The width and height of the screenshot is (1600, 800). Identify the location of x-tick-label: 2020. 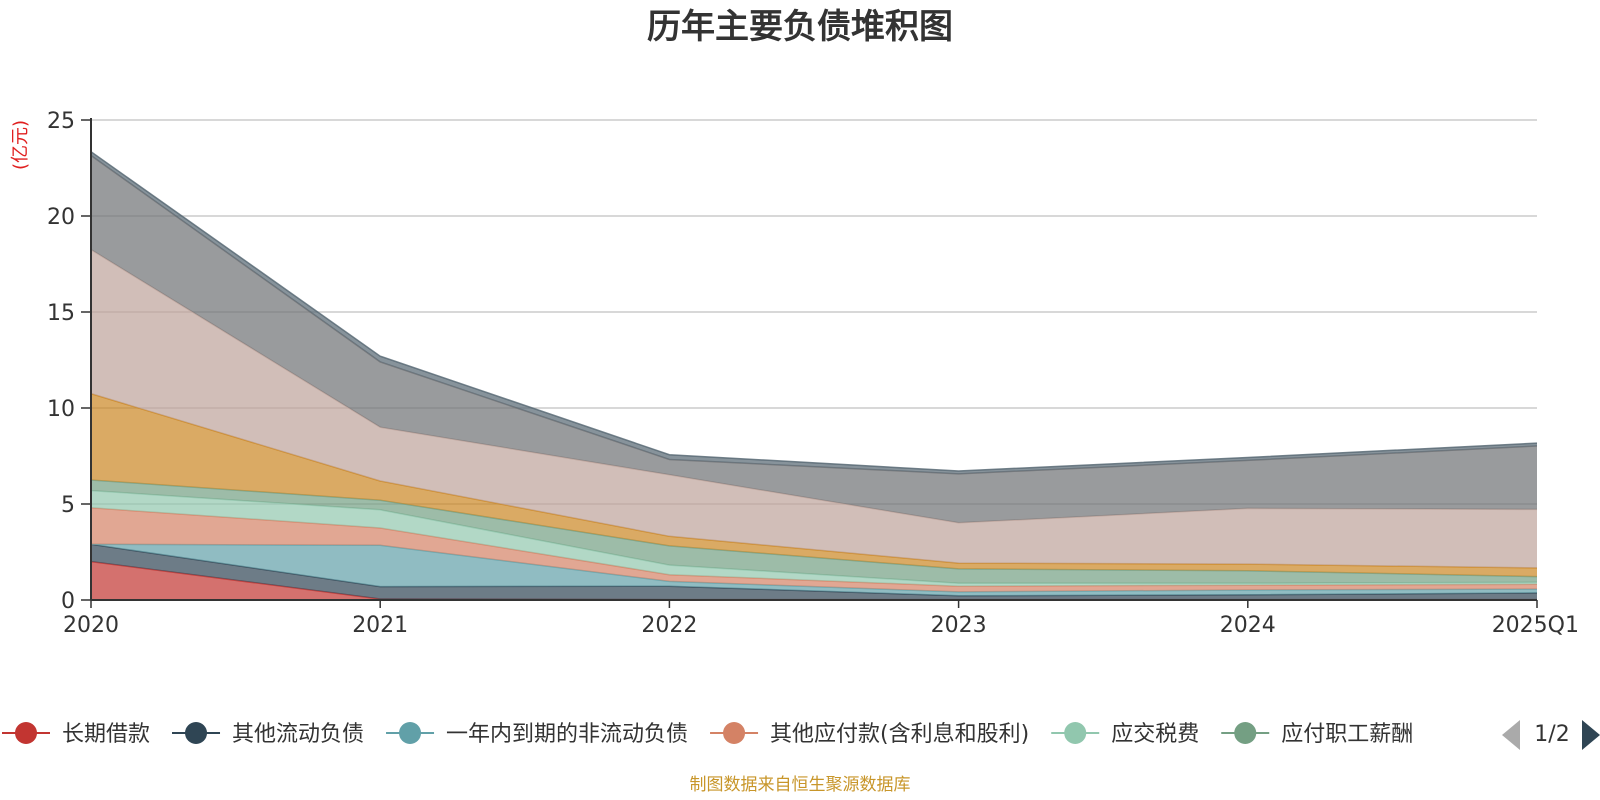
(91, 625).